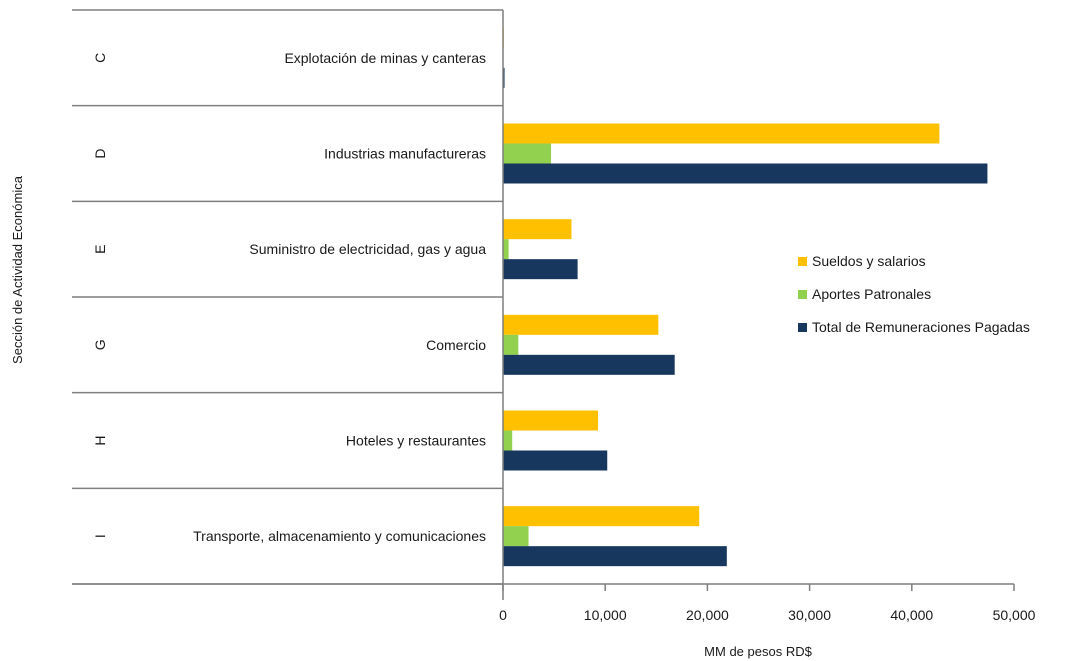 The height and width of the screenshot is (661, 1078). What do you see at coordinates (456, 345) in the screenshot?
I see `category-label: Comercio` at bounding box center [456, 345].